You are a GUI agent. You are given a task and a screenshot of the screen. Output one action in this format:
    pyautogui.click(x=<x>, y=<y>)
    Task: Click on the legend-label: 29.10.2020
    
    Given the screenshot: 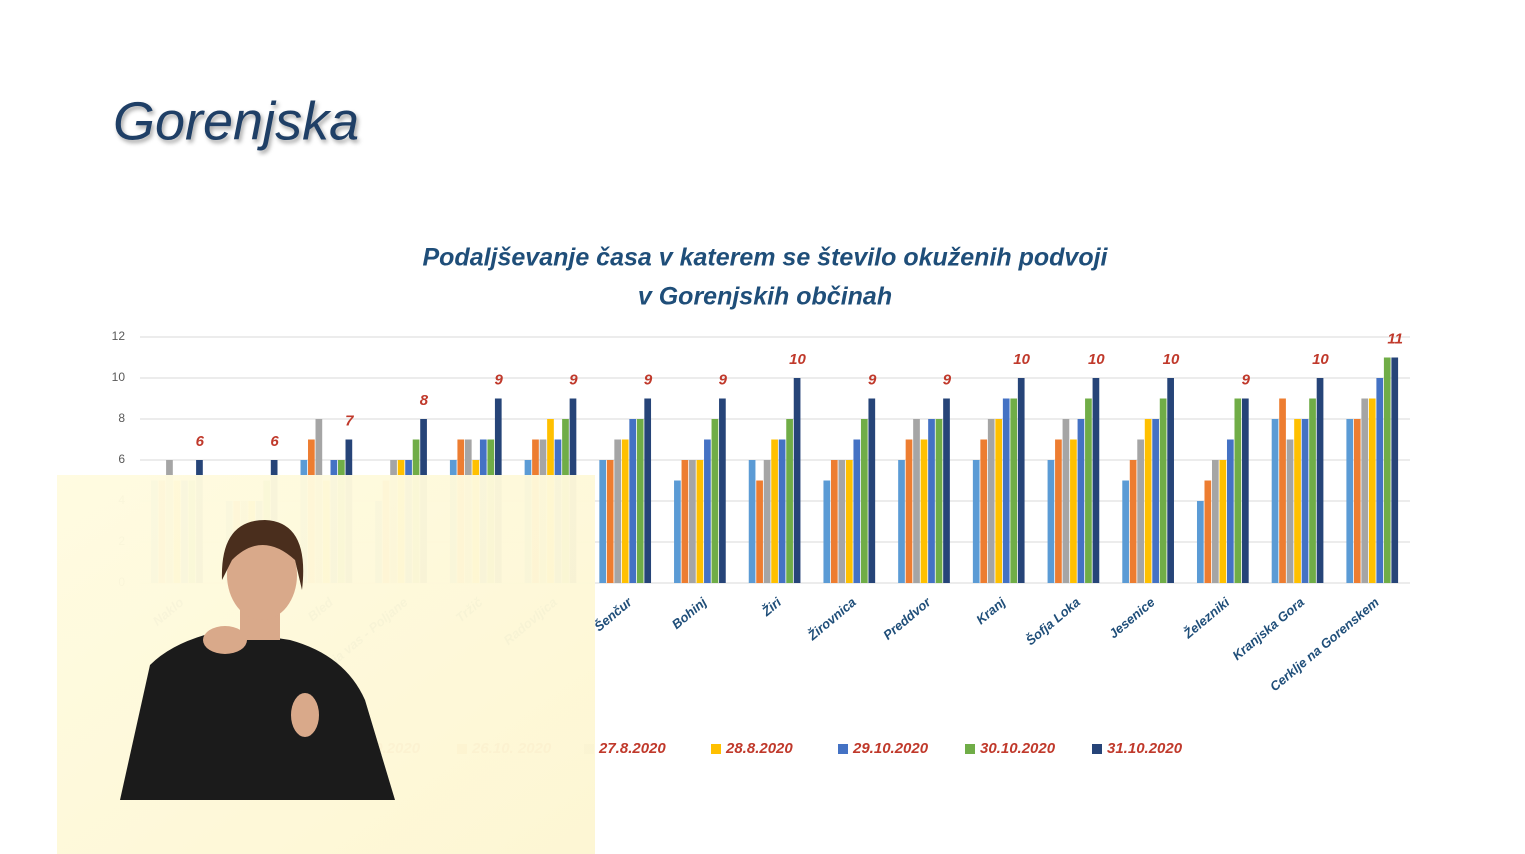 What is the action you would take?
    pyautogui.click(x=890, y=748)
    